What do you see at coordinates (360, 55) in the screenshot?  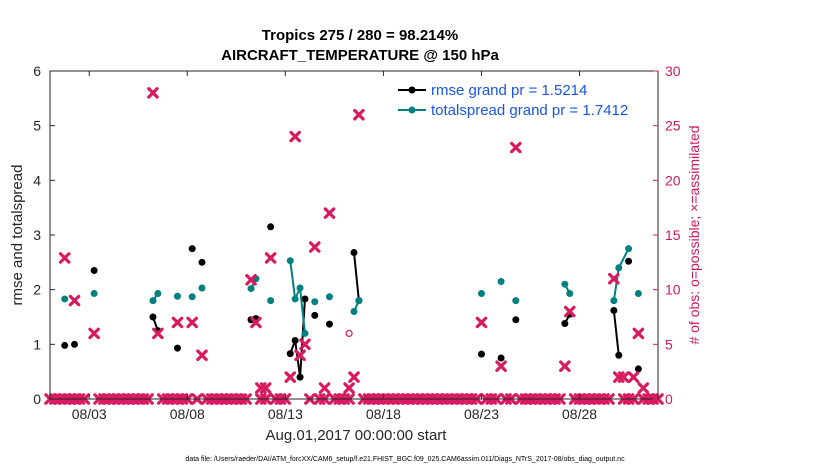 I see `chart-subtitle: AIRCRAFT_TEMPERATURE @ 150 hPa` at bounding box center [360, 55].